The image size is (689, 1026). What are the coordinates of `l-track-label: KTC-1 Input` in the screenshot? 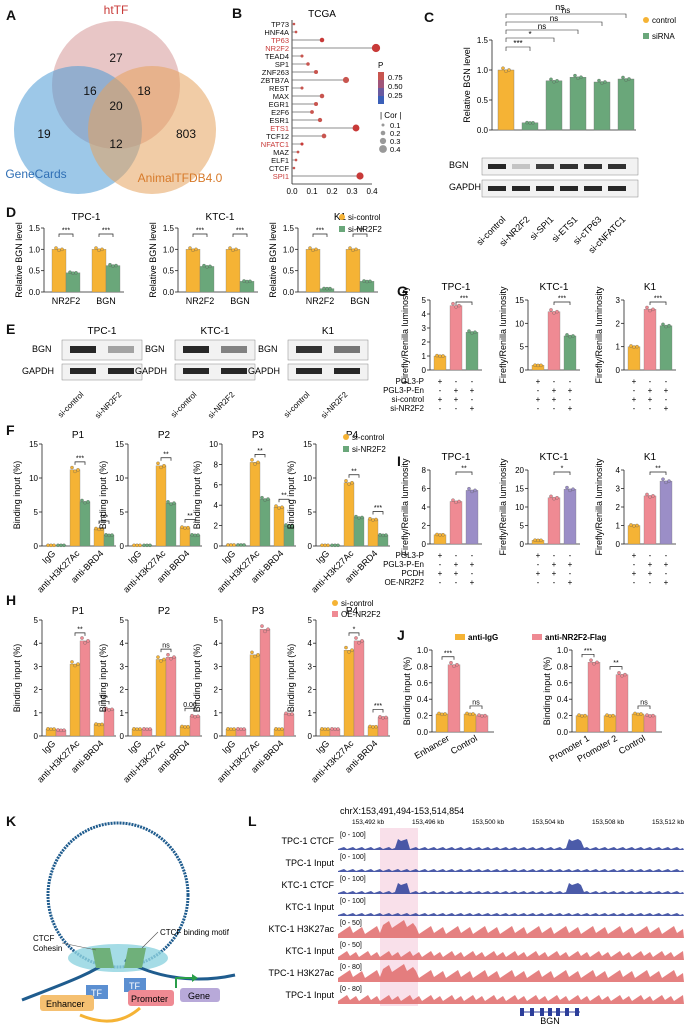 It's located at (309, 907).